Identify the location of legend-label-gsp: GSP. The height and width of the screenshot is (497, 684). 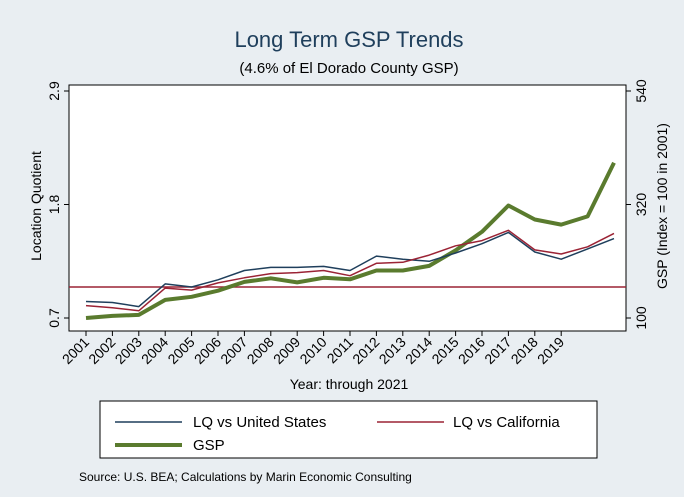
(209, 445).